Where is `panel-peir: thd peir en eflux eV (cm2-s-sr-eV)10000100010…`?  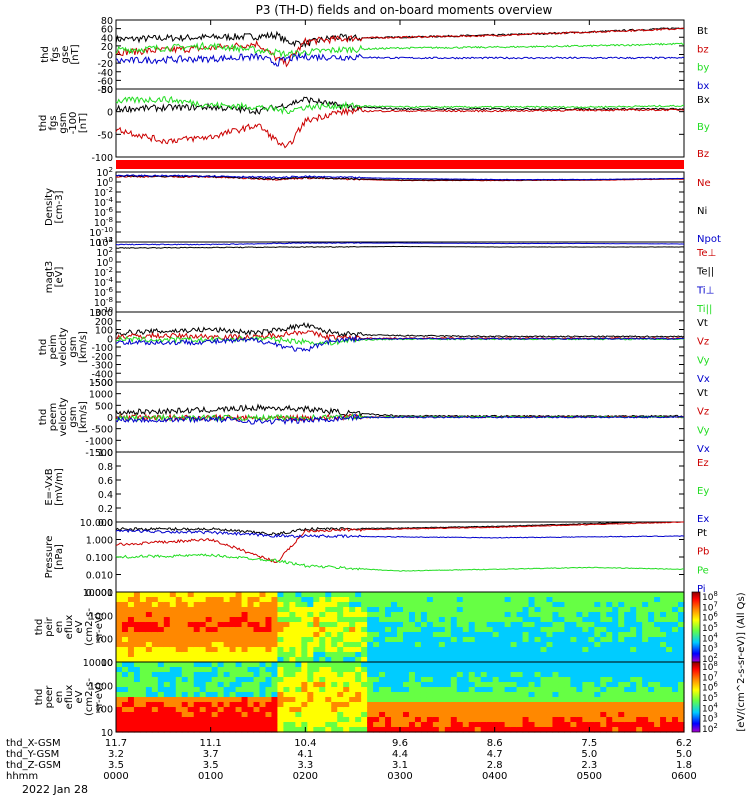
panel-peir: thd peir en eflux eV (cm2-s-sr-eV)10000100010… is located at coordinates (376, 628).